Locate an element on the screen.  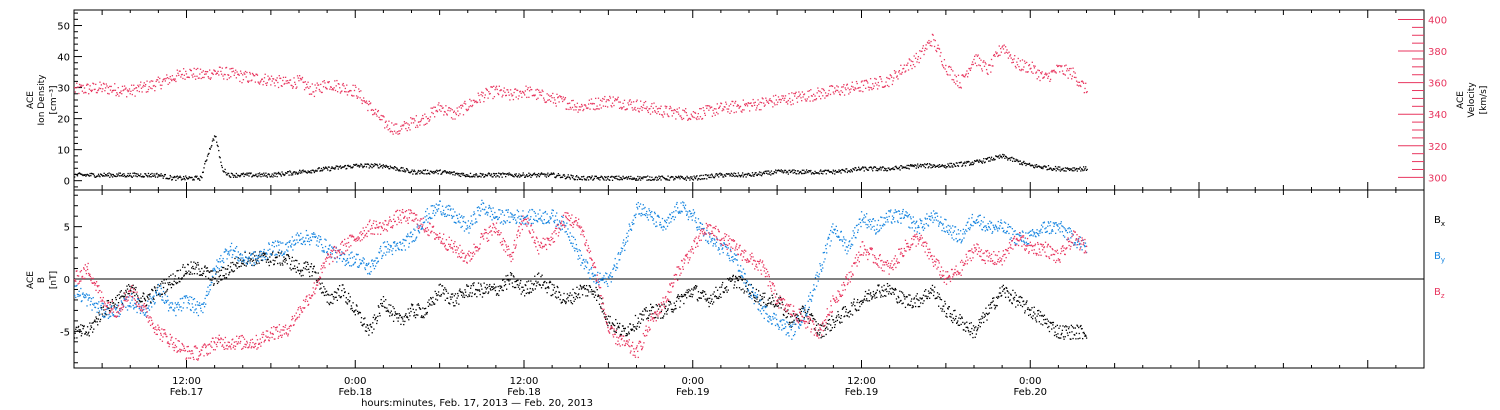
density-label-line-2: Ion Density is located at coordinates (42, 100).